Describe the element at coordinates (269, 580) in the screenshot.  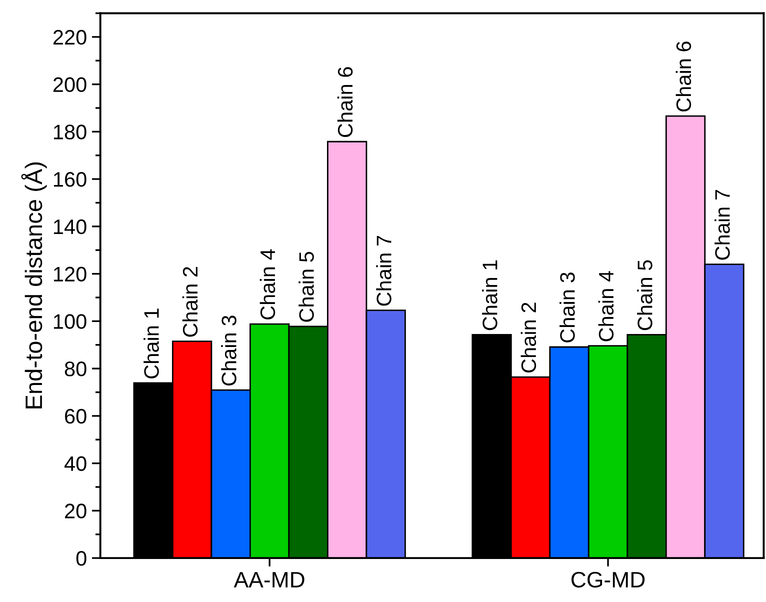
I see `x-tick-label: AA-MD` at that location.